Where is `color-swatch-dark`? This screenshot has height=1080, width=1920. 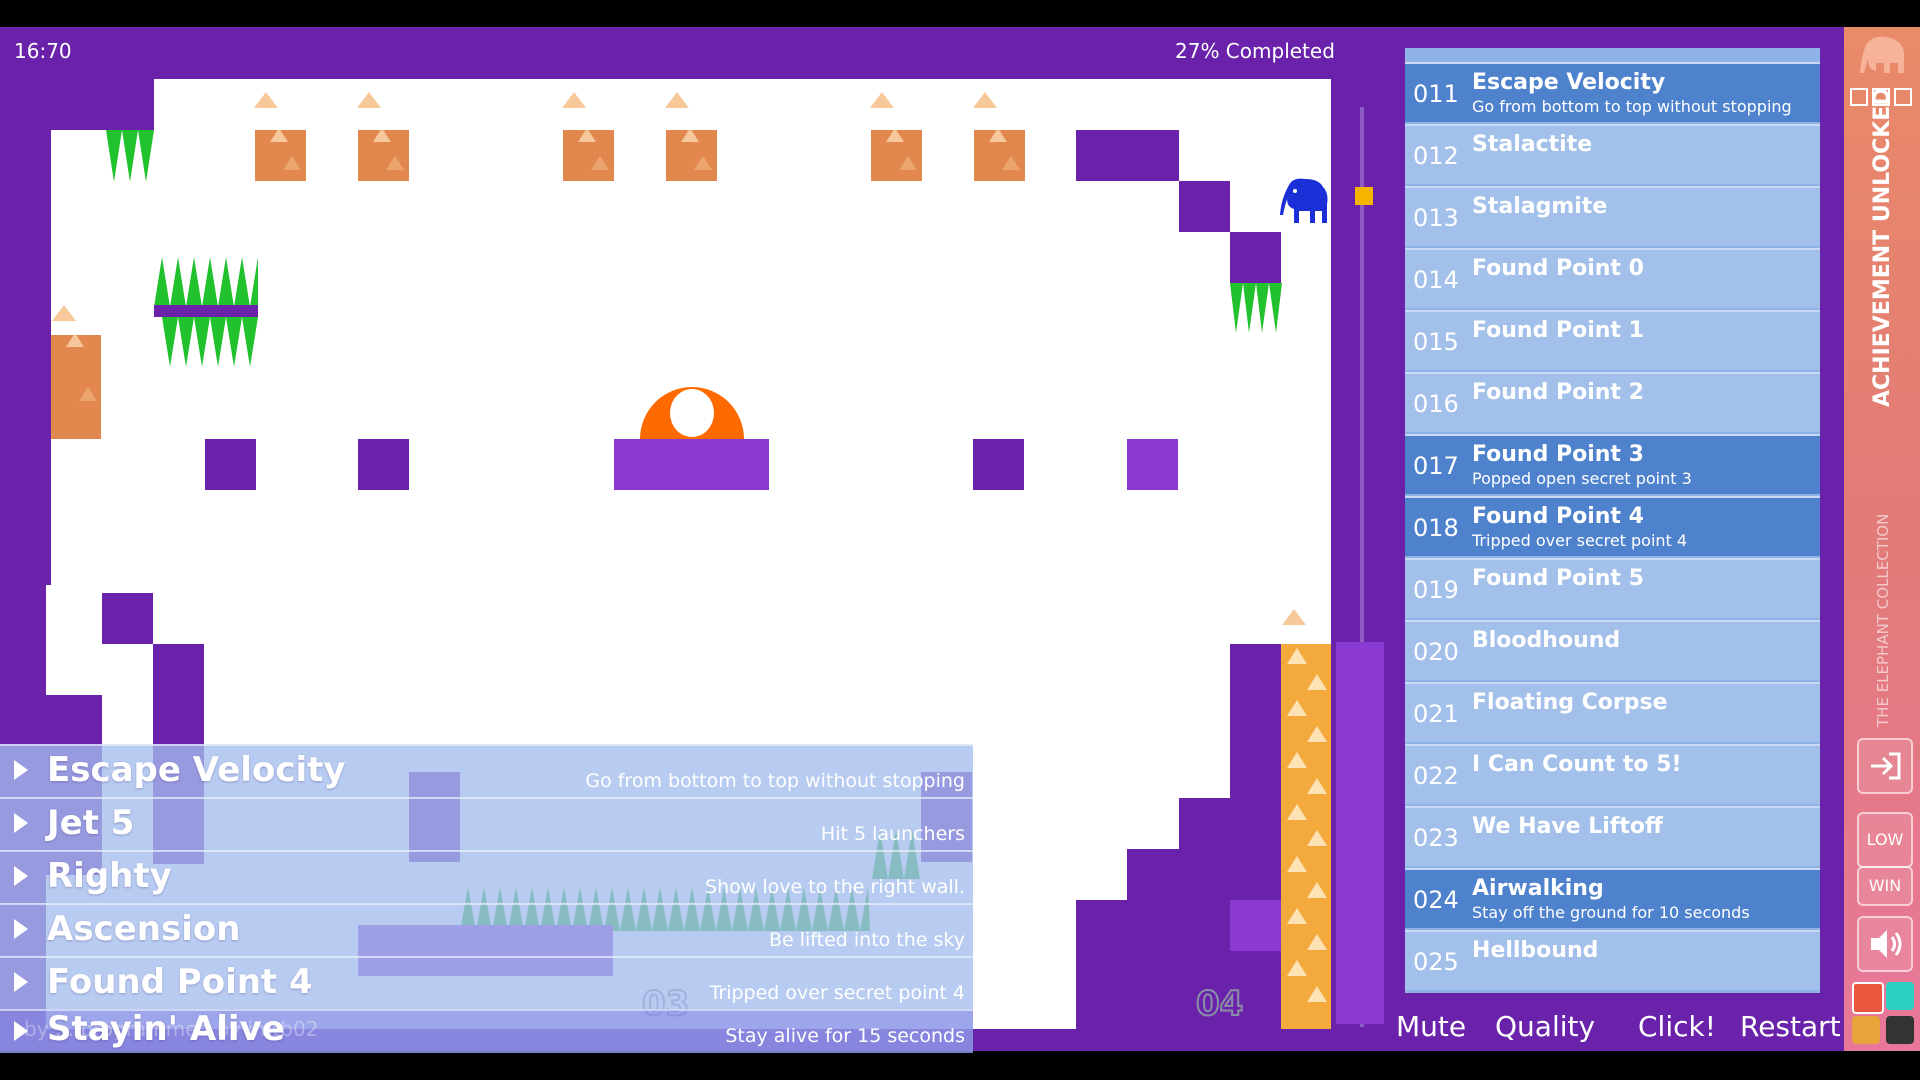
color-swatch-dark is located at coordinates (1900, 1030).